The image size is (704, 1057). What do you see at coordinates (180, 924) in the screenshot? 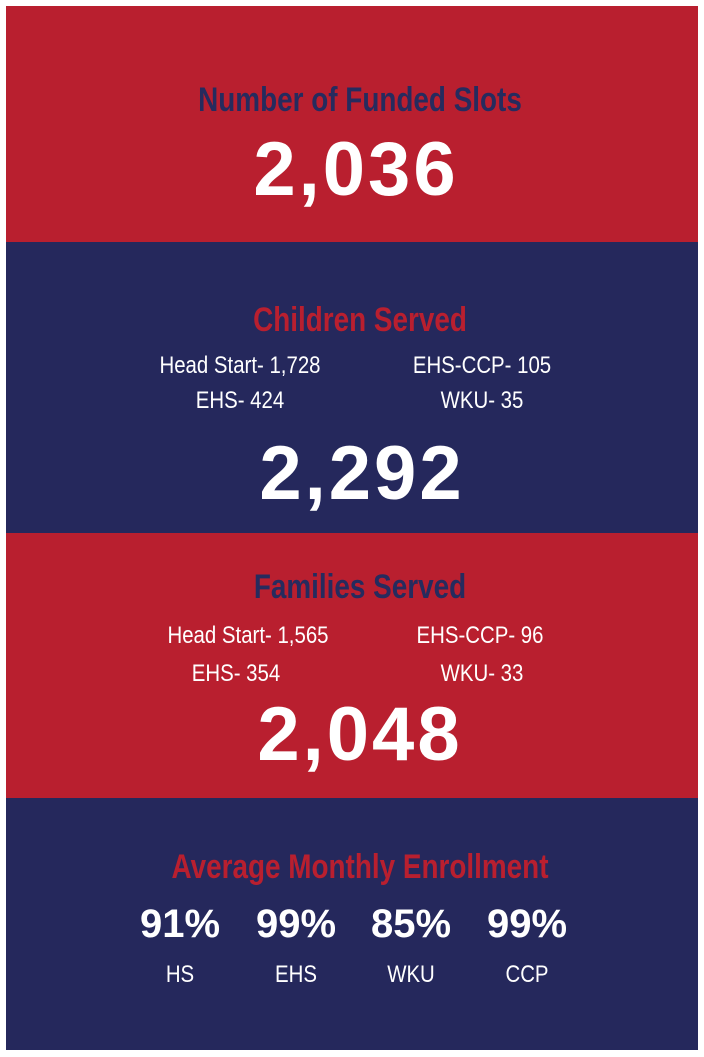
I see `stat-value: 91%` at bounding box center [180, 924].